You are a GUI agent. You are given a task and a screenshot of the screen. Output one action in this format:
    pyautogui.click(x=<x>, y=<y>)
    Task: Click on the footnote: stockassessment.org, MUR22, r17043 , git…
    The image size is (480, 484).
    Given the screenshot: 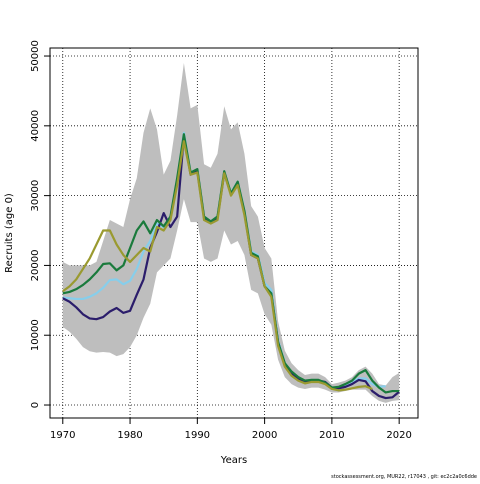 What is the action you would take?
    pyautogui.click(x=404, y=477)
    